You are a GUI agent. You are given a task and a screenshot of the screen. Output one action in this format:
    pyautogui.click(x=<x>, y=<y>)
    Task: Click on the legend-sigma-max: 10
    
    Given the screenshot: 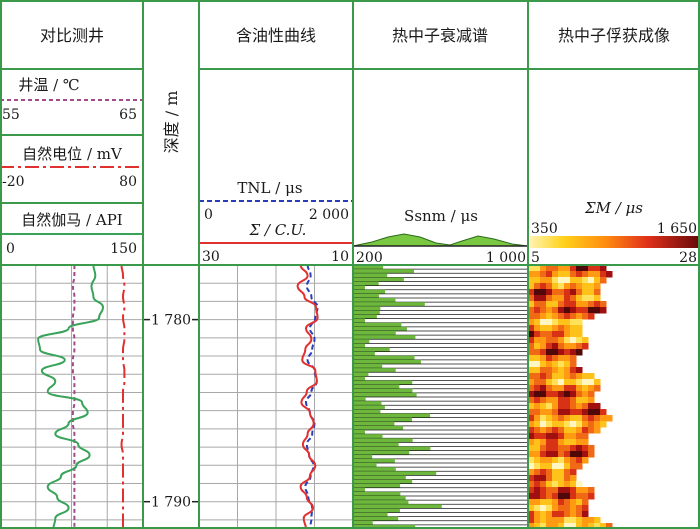 What is the action you would take?
    pyautogui.click(x=340, y=257)
    